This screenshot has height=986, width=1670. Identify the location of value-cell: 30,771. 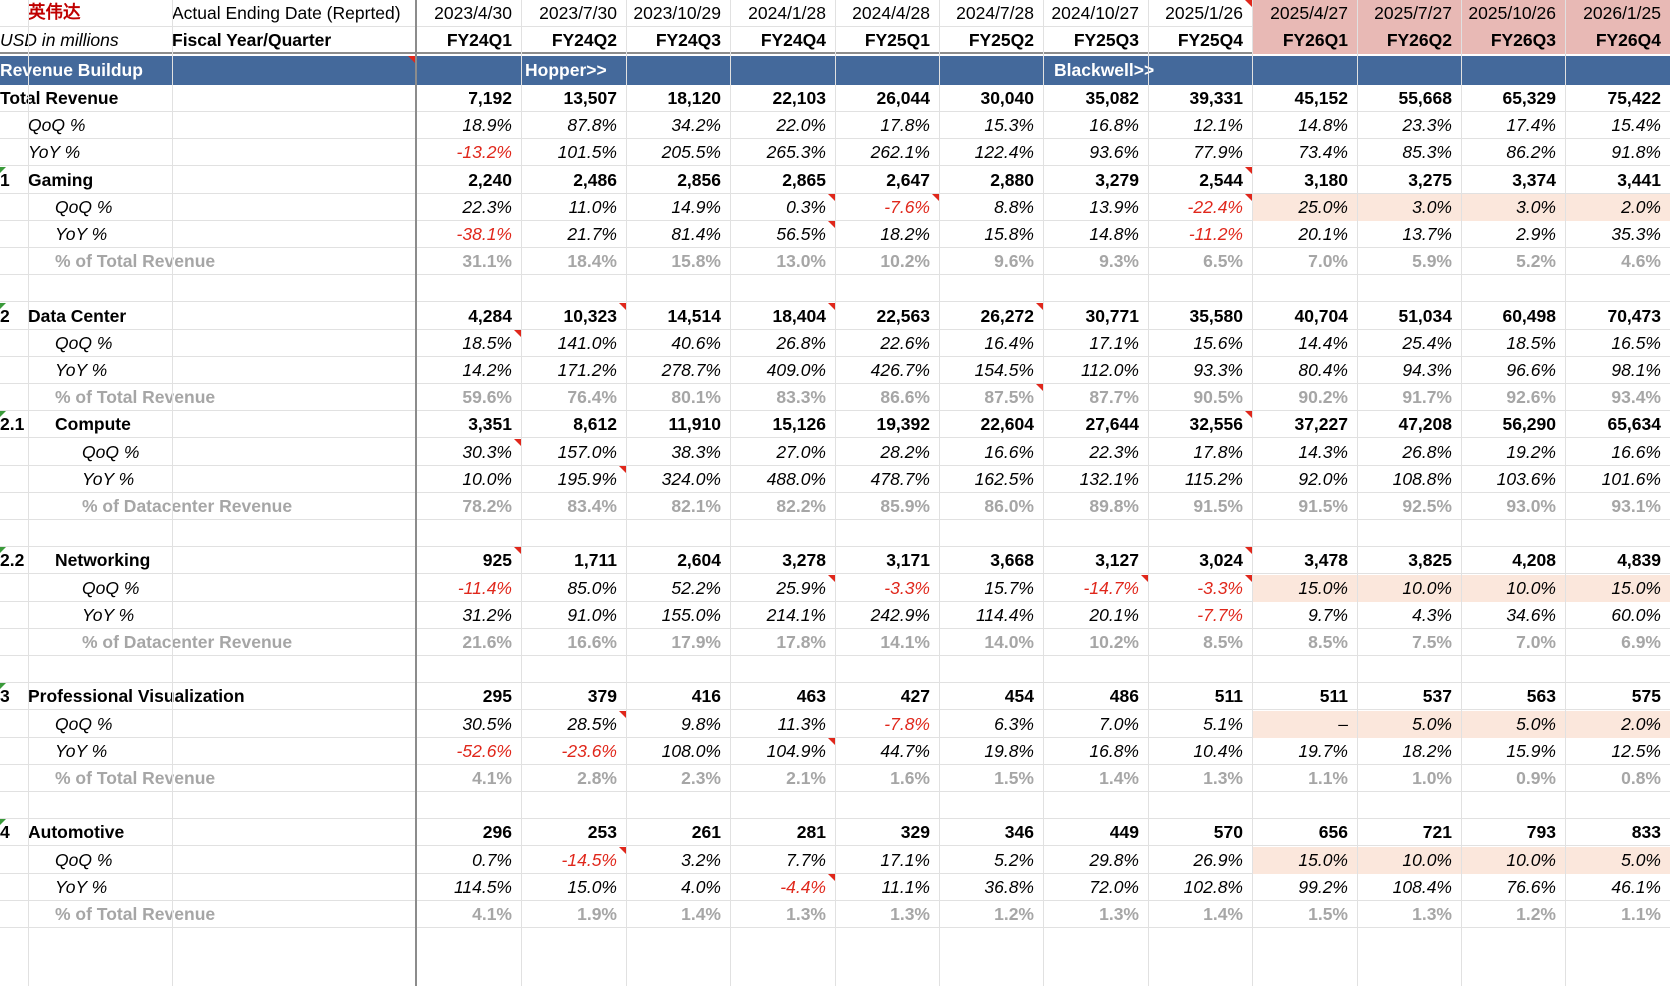
(1112, 316).